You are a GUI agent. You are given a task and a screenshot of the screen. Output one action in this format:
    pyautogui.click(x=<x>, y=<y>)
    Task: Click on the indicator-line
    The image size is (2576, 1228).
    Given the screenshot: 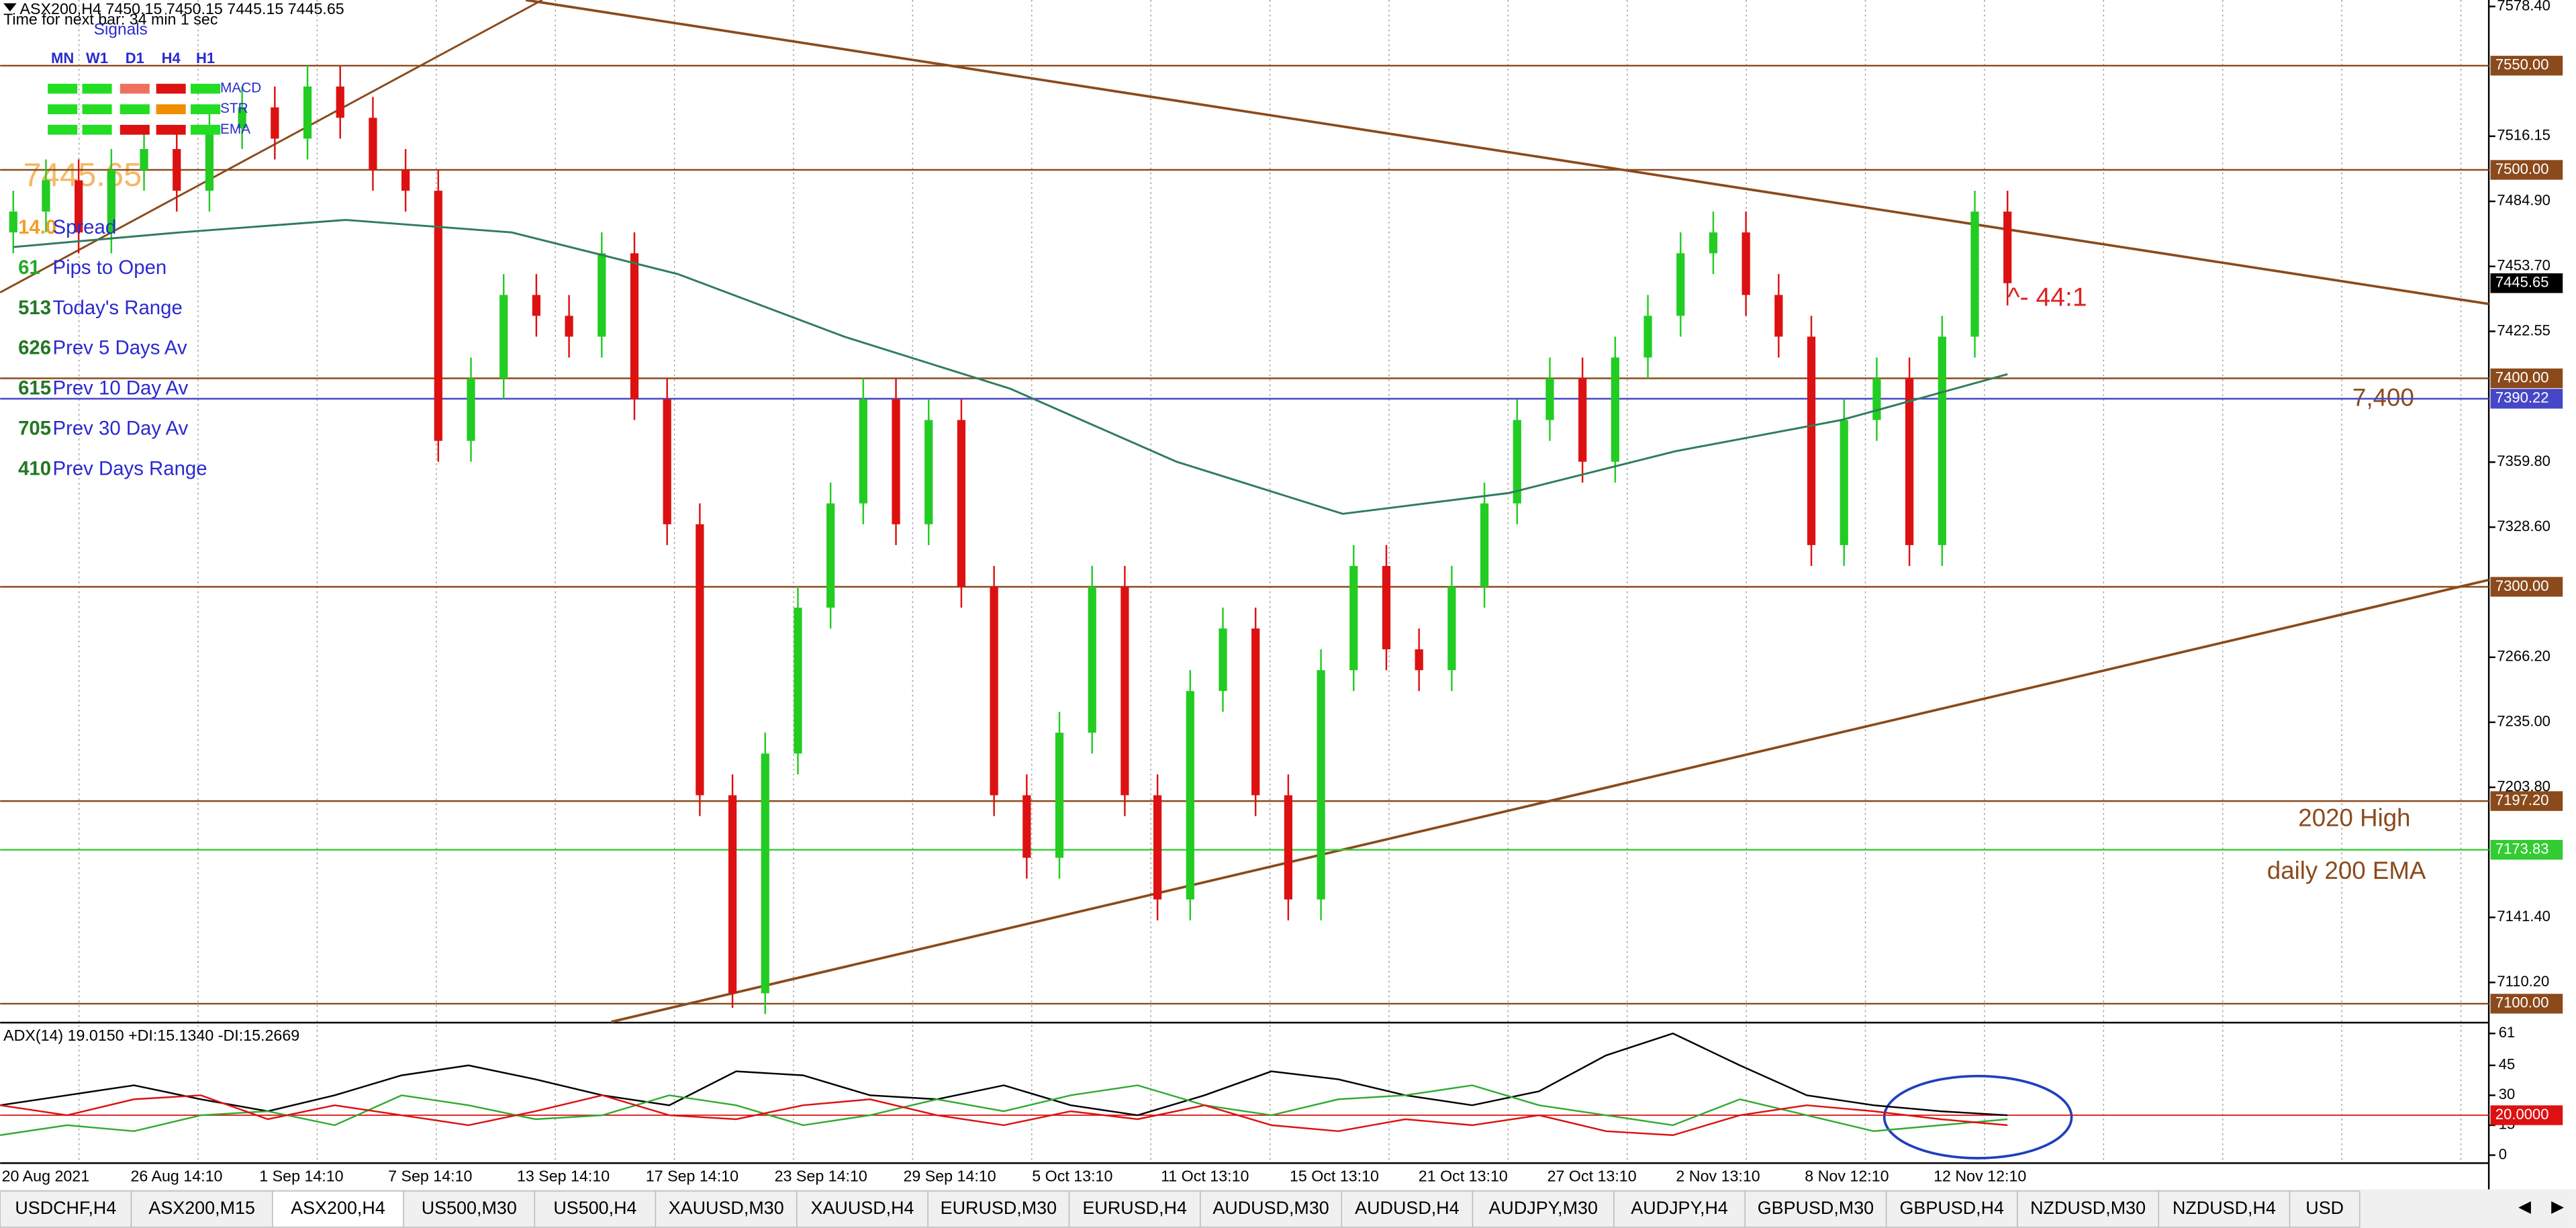 What is the action you would take?
    pyautogui.click(x=1004, y=1110)
    